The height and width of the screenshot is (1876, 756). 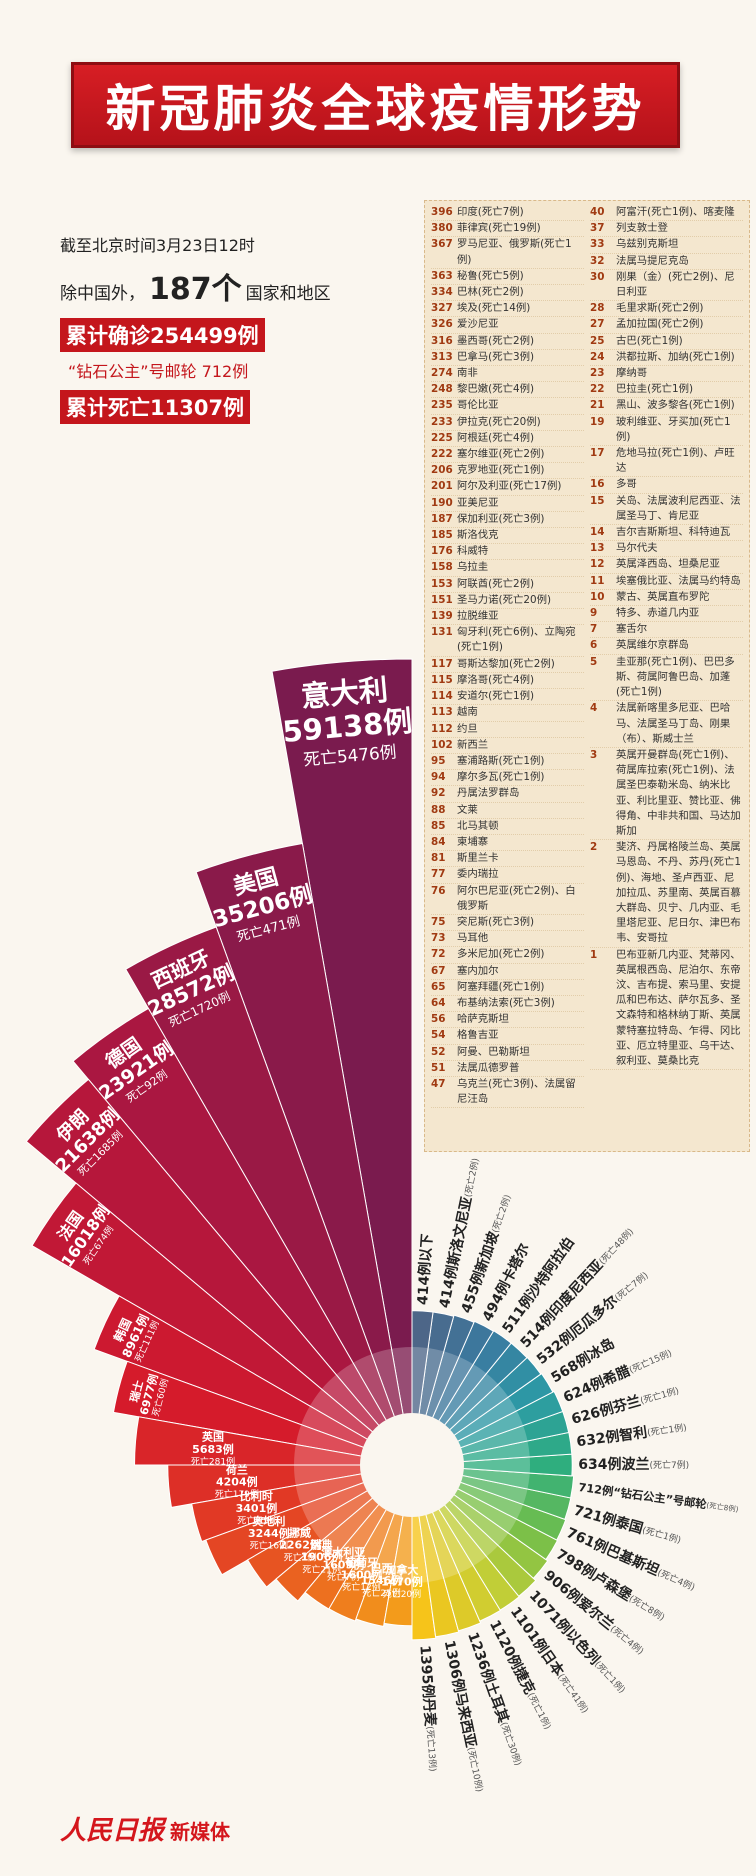 What do you see at coordinates (666, 374) in the screenshot?
I see `list-row: 23 摩纳哥` at bounding box center [666, 374].